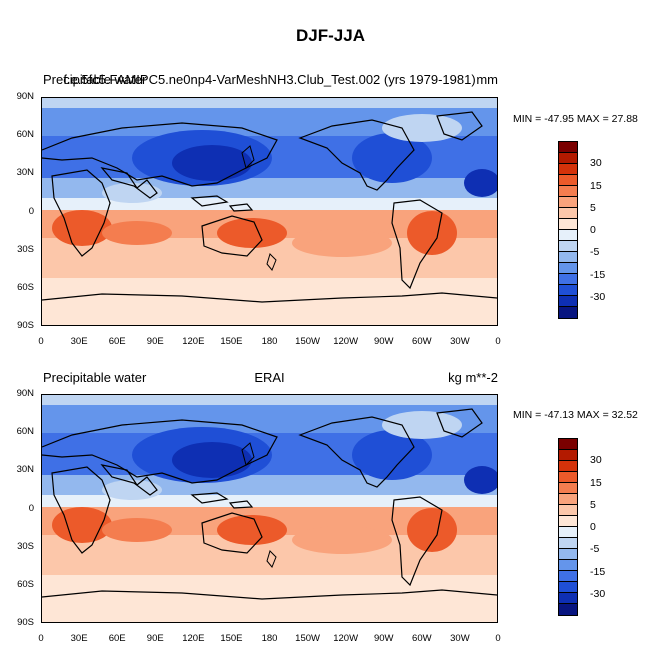  I want to click on lat-tick-label: 60N, so click(25, 135).